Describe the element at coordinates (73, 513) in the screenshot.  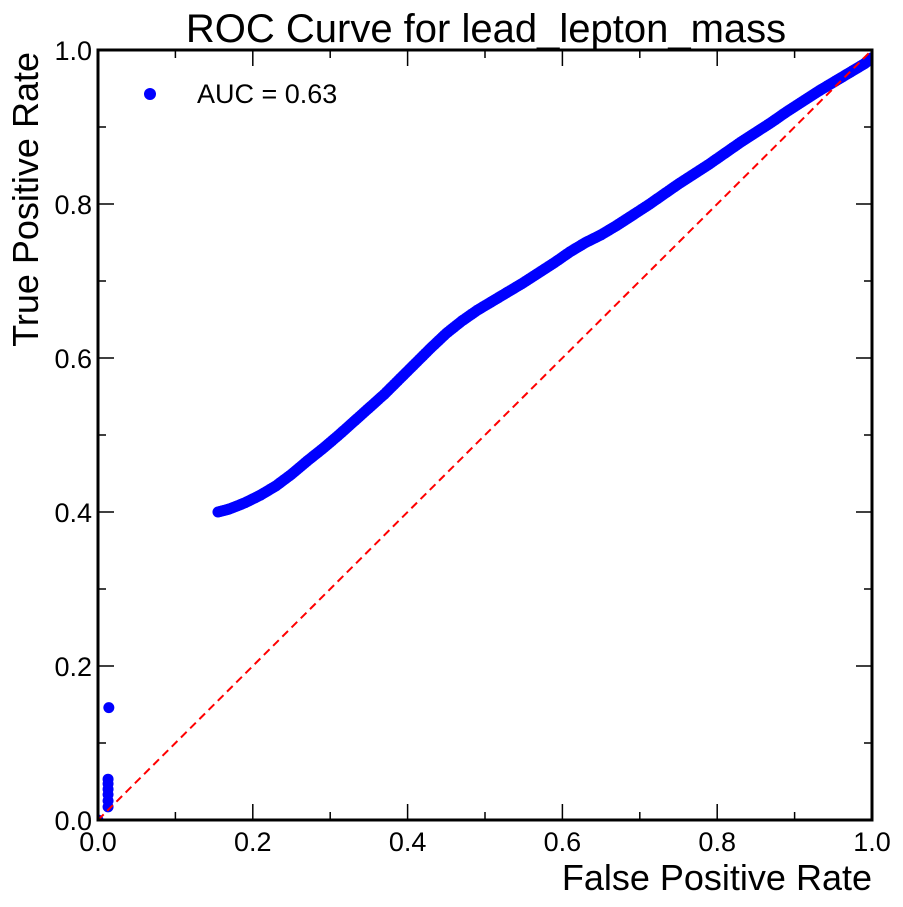
I see `y-tick-label: 0.4` at that location.